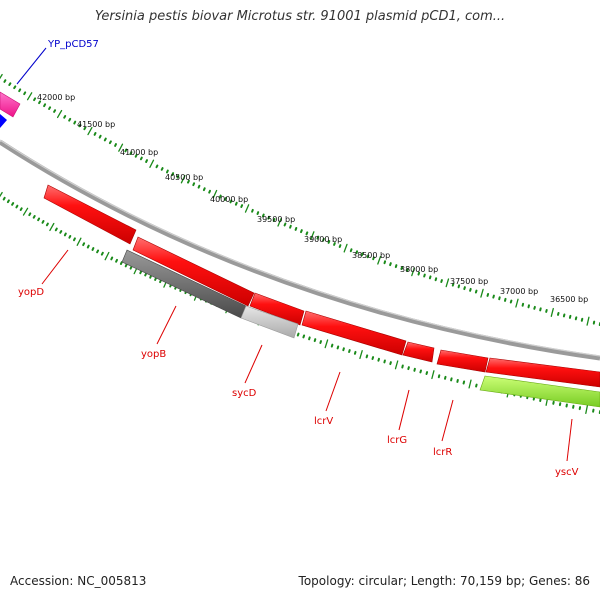 This screenshot has height=600, width=600. I want to click on gene-arrow-sycd, so click(277, 309).